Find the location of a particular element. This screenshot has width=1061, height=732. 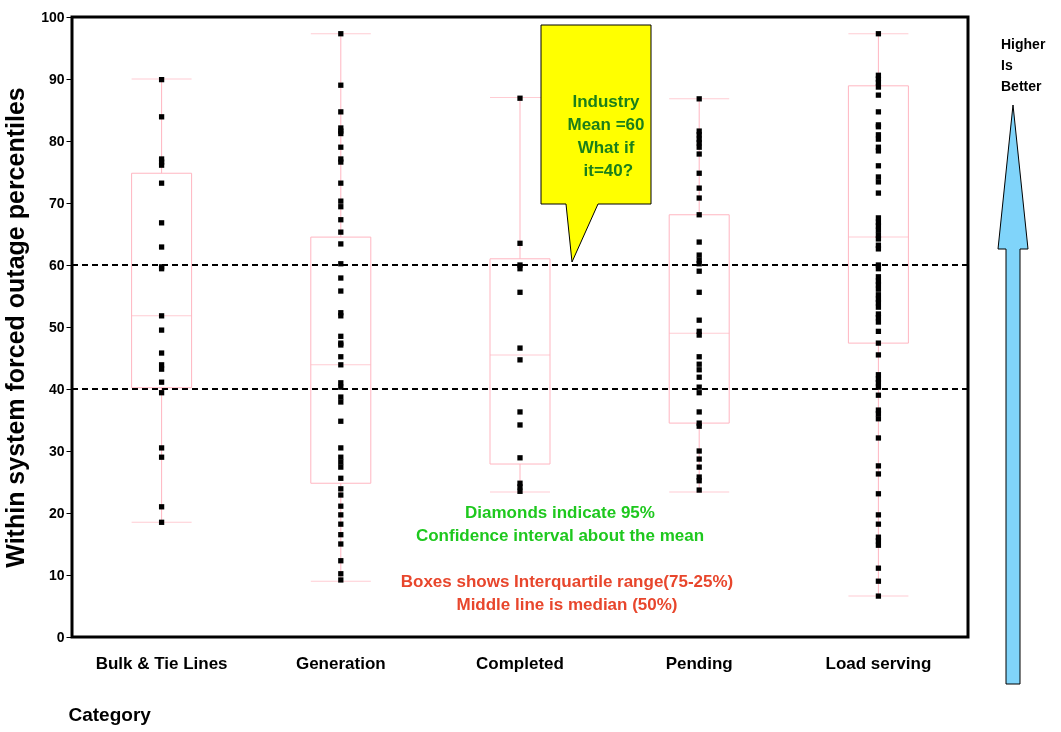

y-tick-label: 70 is located at coordinates (56, 202).